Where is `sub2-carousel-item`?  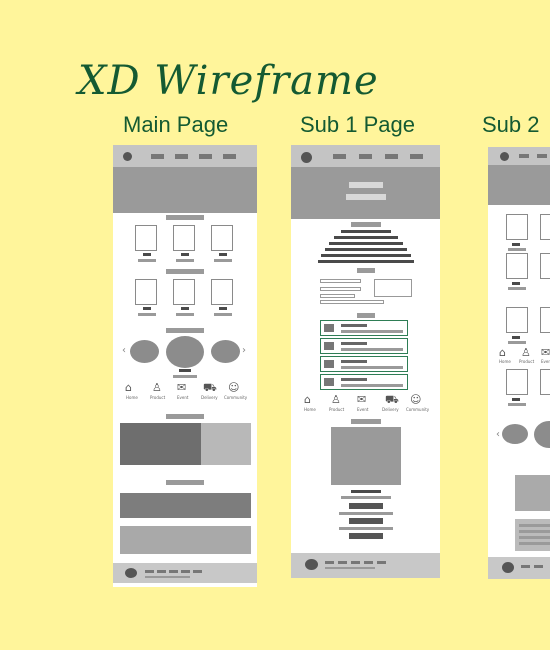
sub2-carousel-item is located at coordinates (515, 434).